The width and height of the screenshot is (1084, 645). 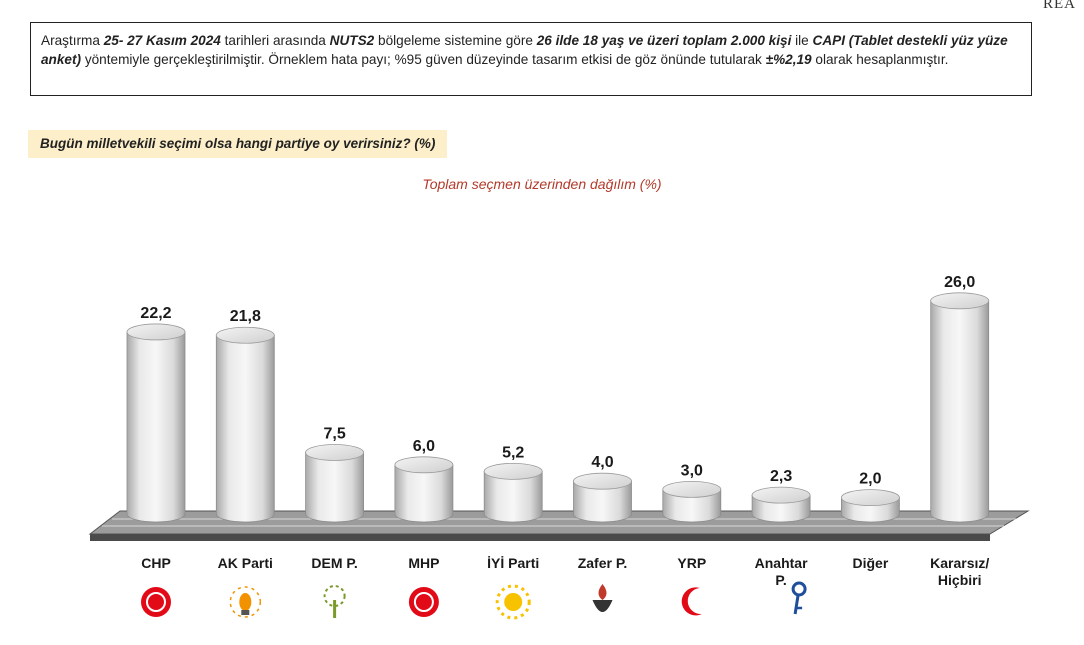 What do you see at coordinates (245, 316) in the screenshot?
I see `value-label: 21,8` at bounding box center [245, 316].